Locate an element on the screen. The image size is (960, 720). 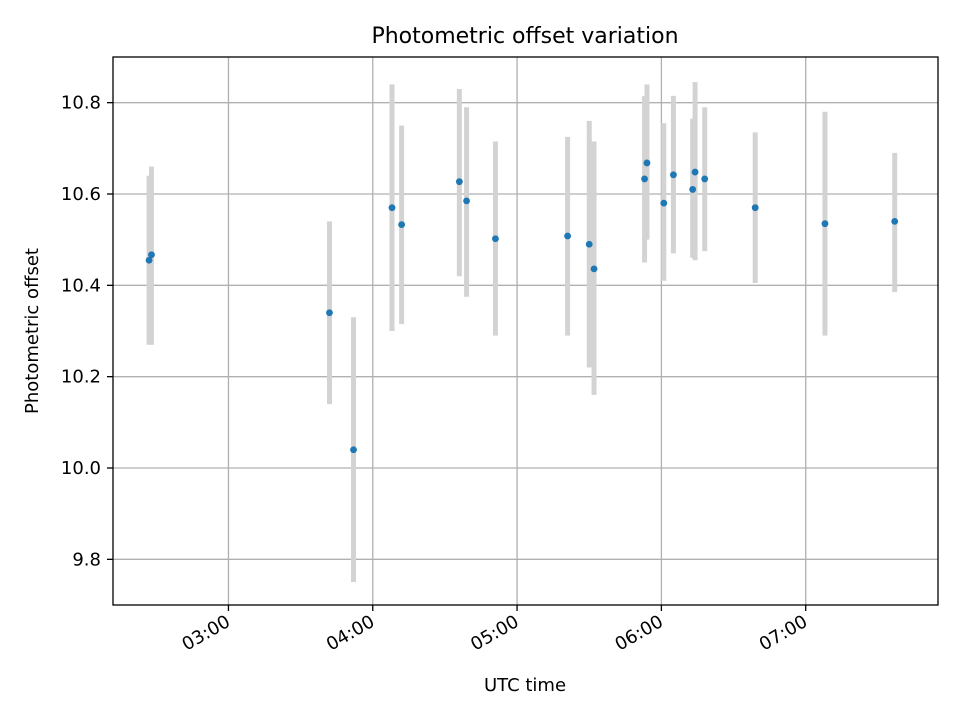
y-axis-label: Photometric offset is located at coordinates (32, 331).